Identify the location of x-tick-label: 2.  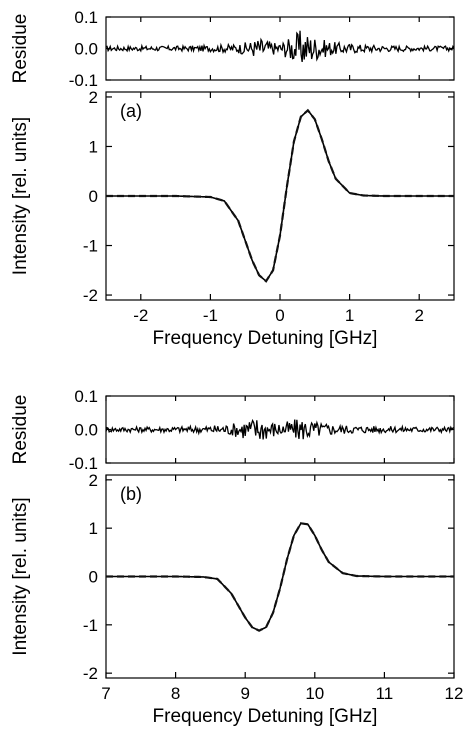
(418, 315).